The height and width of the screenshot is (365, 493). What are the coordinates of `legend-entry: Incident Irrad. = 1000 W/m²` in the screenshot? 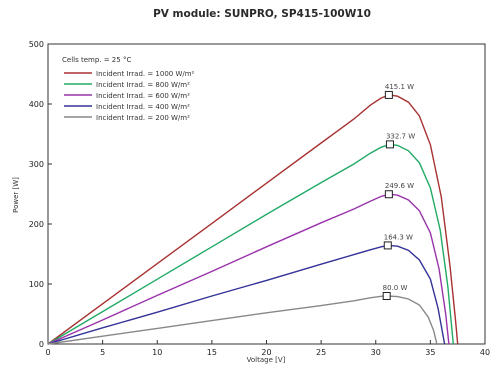 It's located at (145, 74).